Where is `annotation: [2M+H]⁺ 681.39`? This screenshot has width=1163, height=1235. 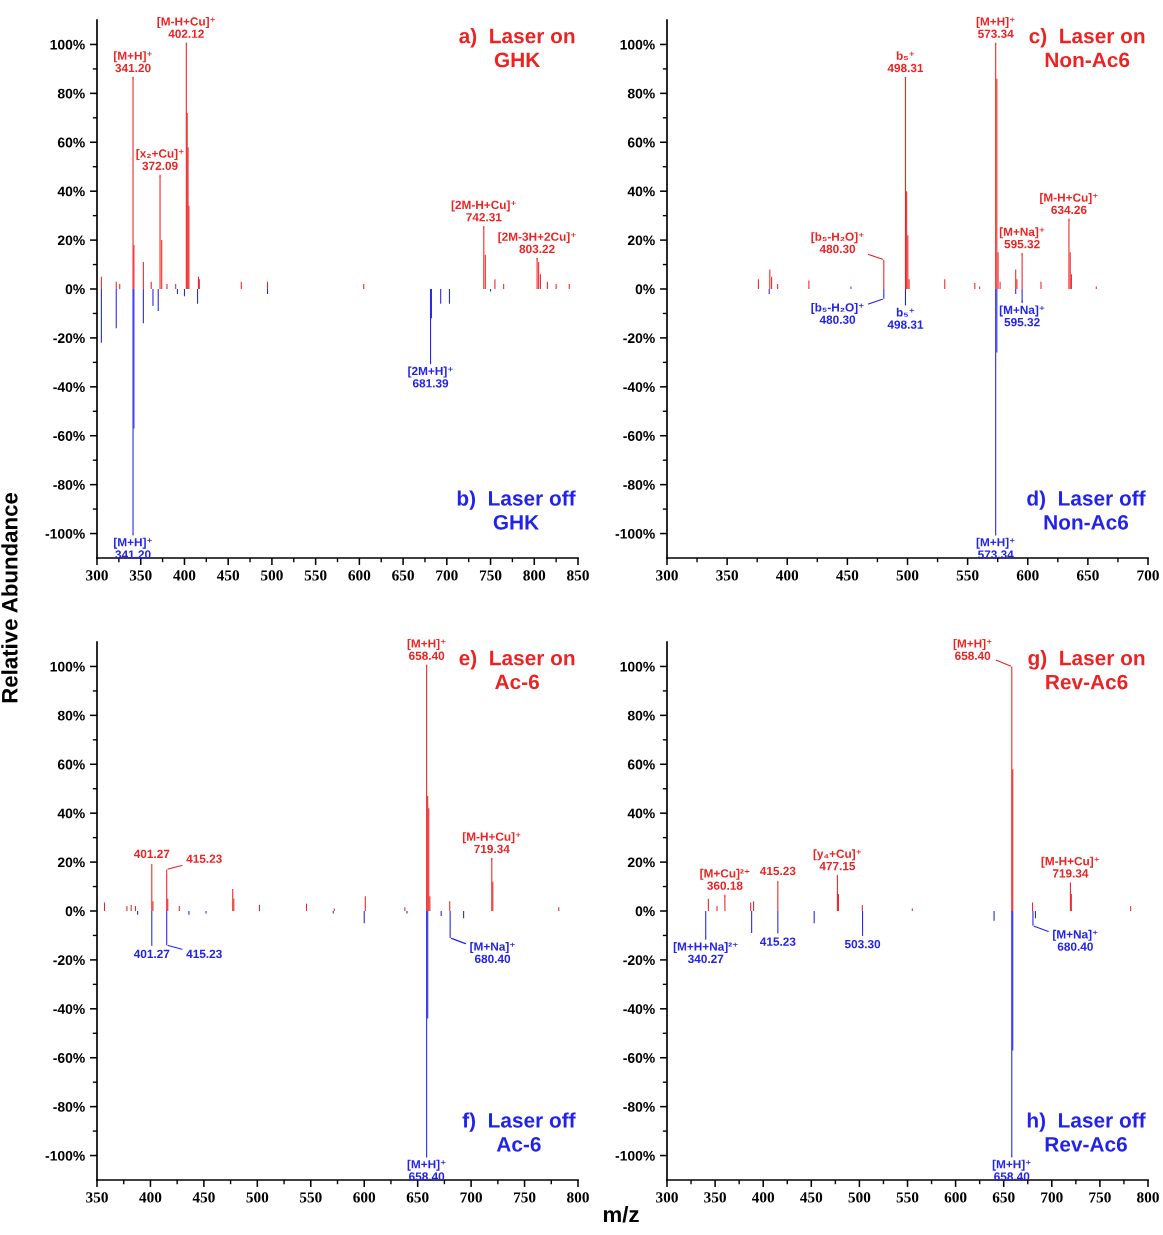
annotation: [2M+H]⁺ 681.39 is located at coordinates (430, 377).